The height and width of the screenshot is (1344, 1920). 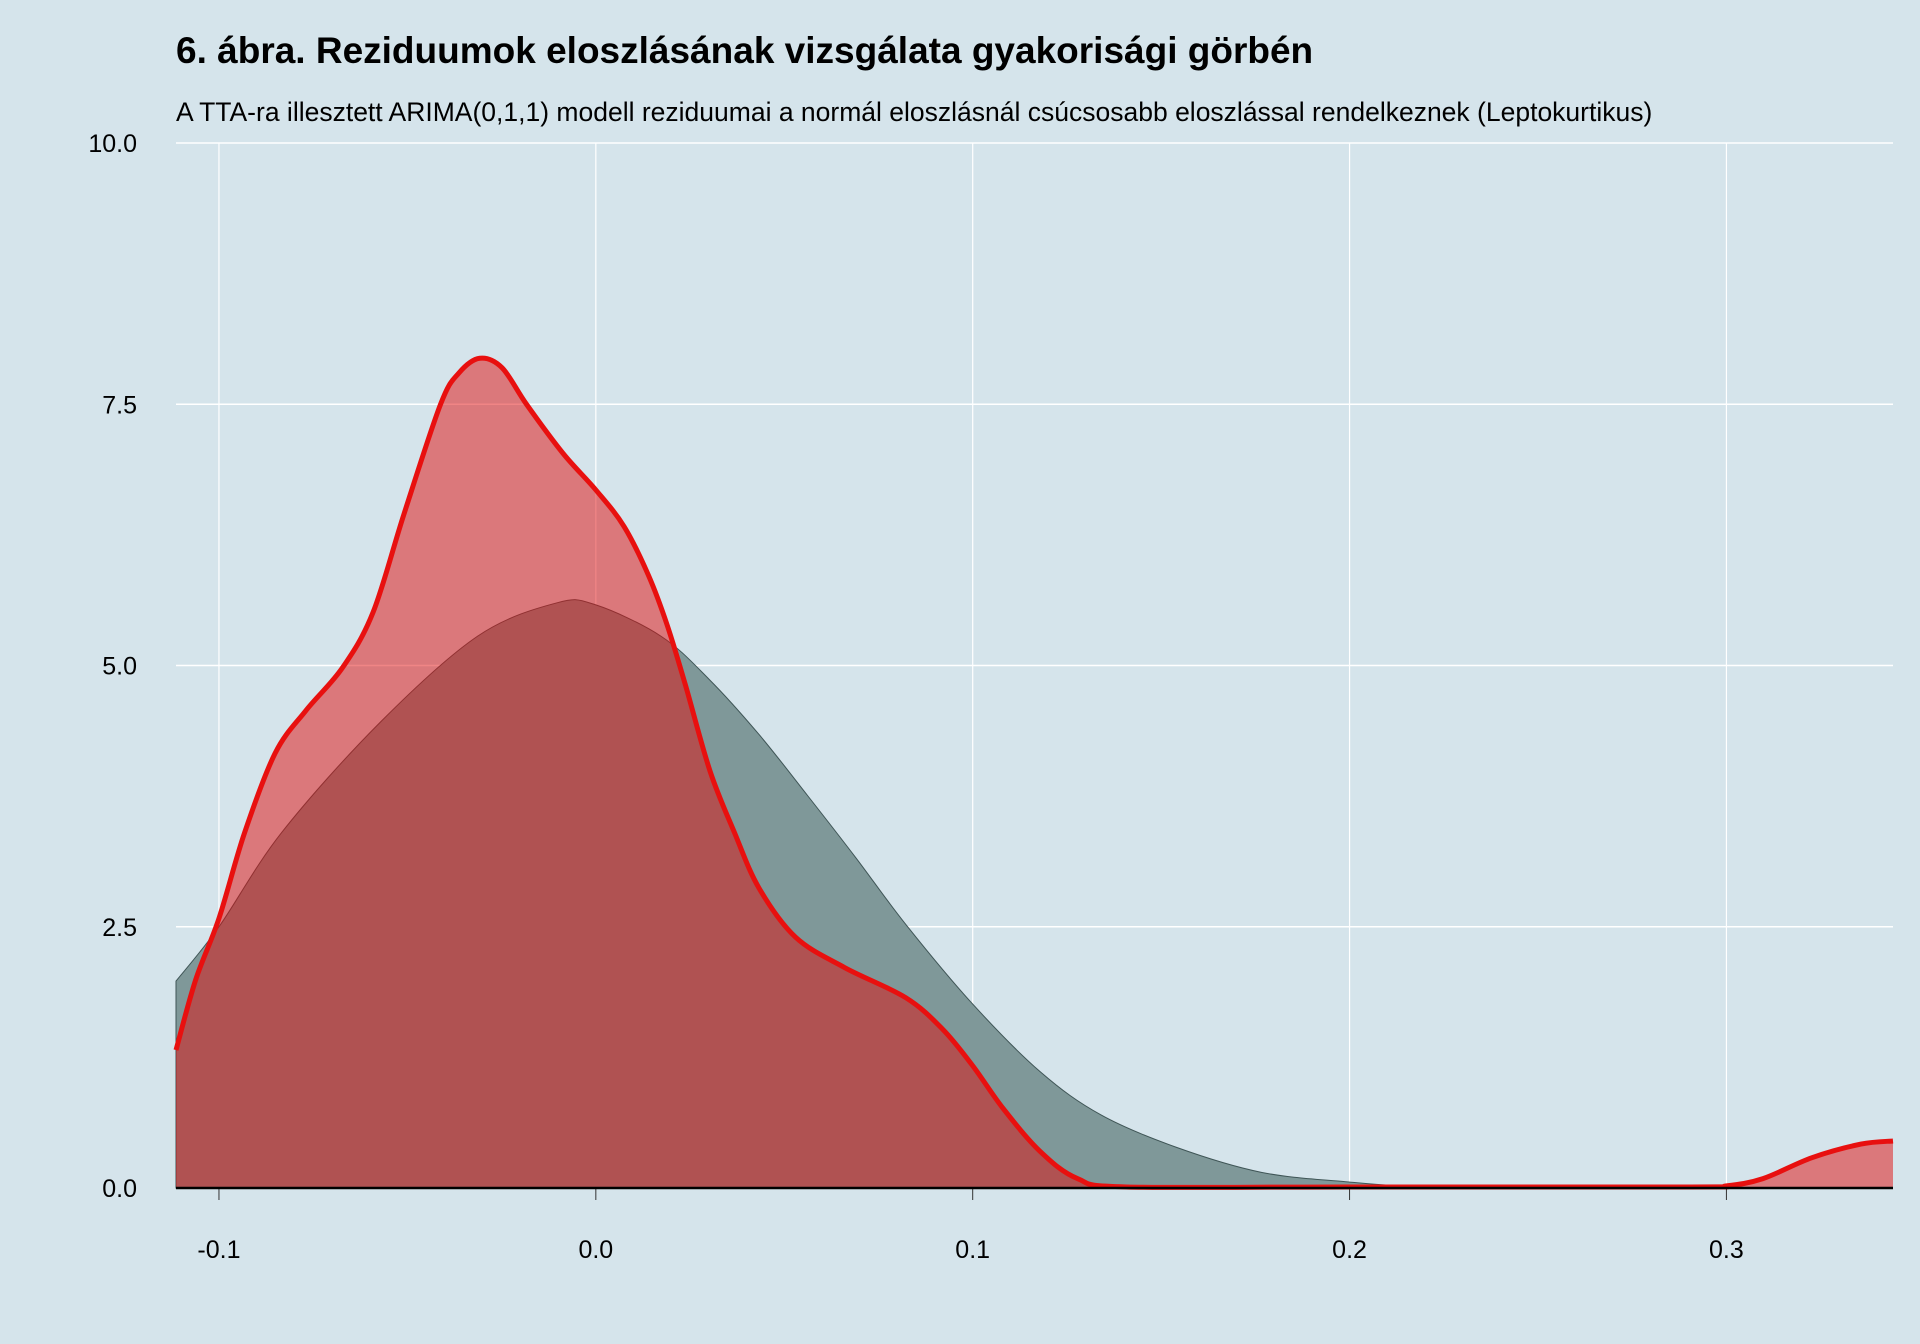 I want to click on y-tick-label: 10.0, so click(x=112, y=144).